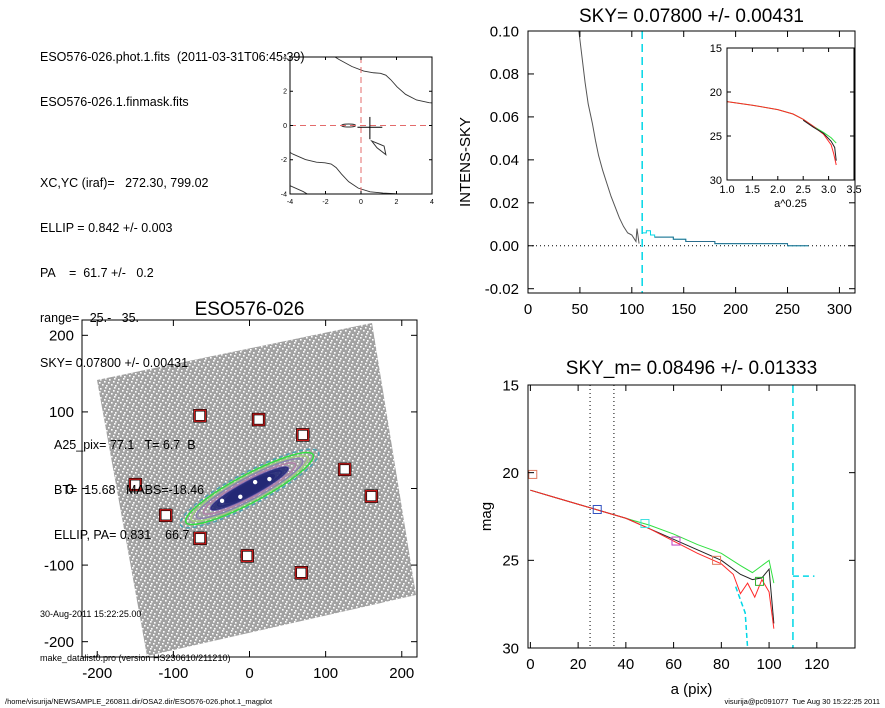  What do you see at coordinates (90, 318) in the screenshot?
I see `range-line: range= 25.- 35.` at bounding box center [90, 318].